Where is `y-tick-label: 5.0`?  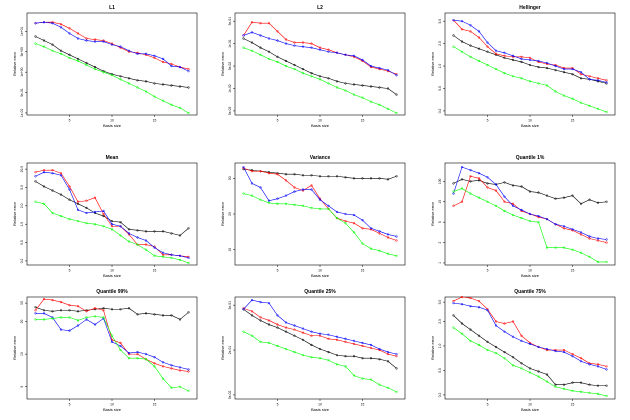
y-tick-label: 5.0 is located at coordinates (440, 302).